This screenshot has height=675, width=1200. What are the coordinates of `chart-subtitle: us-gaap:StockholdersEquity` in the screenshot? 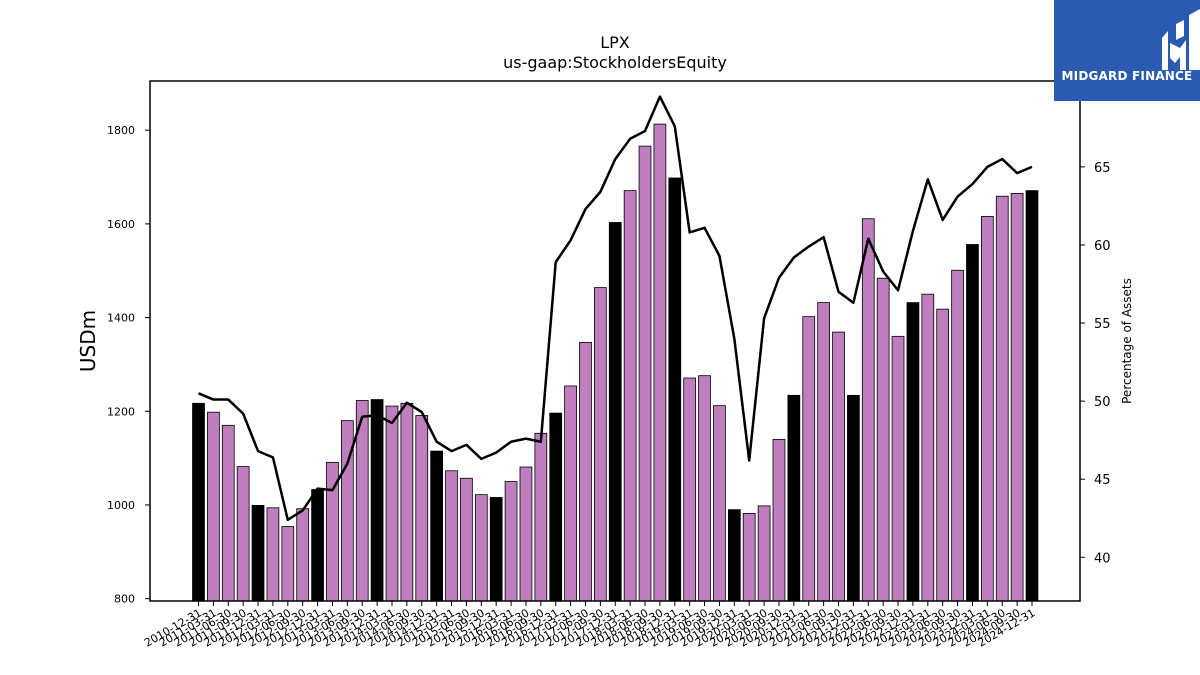 It's located at (615, 62).